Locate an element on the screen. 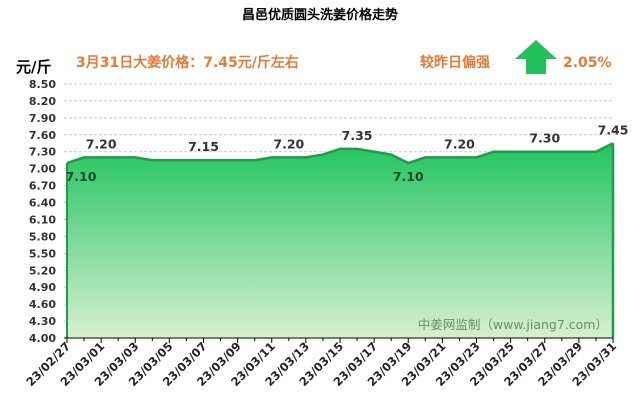  y-tick-label: 6.70 is located at coordinates (42, 186).